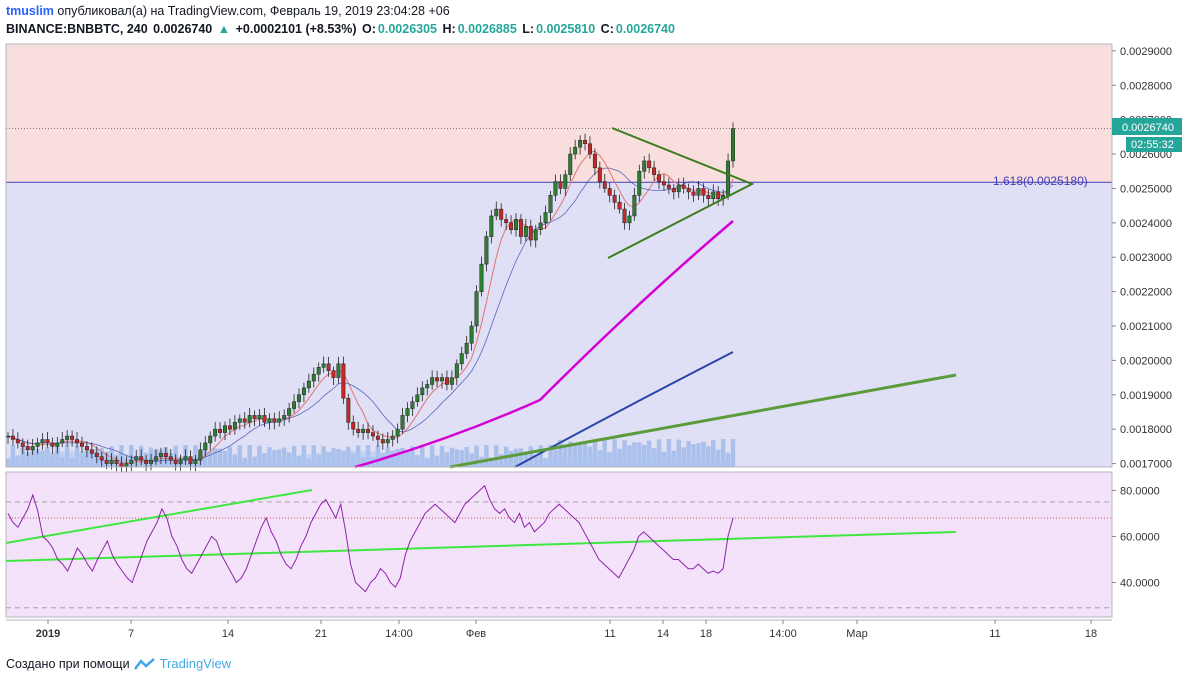 Image resolution: width=1188 pixels, height=683 pixels. I want to click on time-tick-label: Мар, so click(857, 634).